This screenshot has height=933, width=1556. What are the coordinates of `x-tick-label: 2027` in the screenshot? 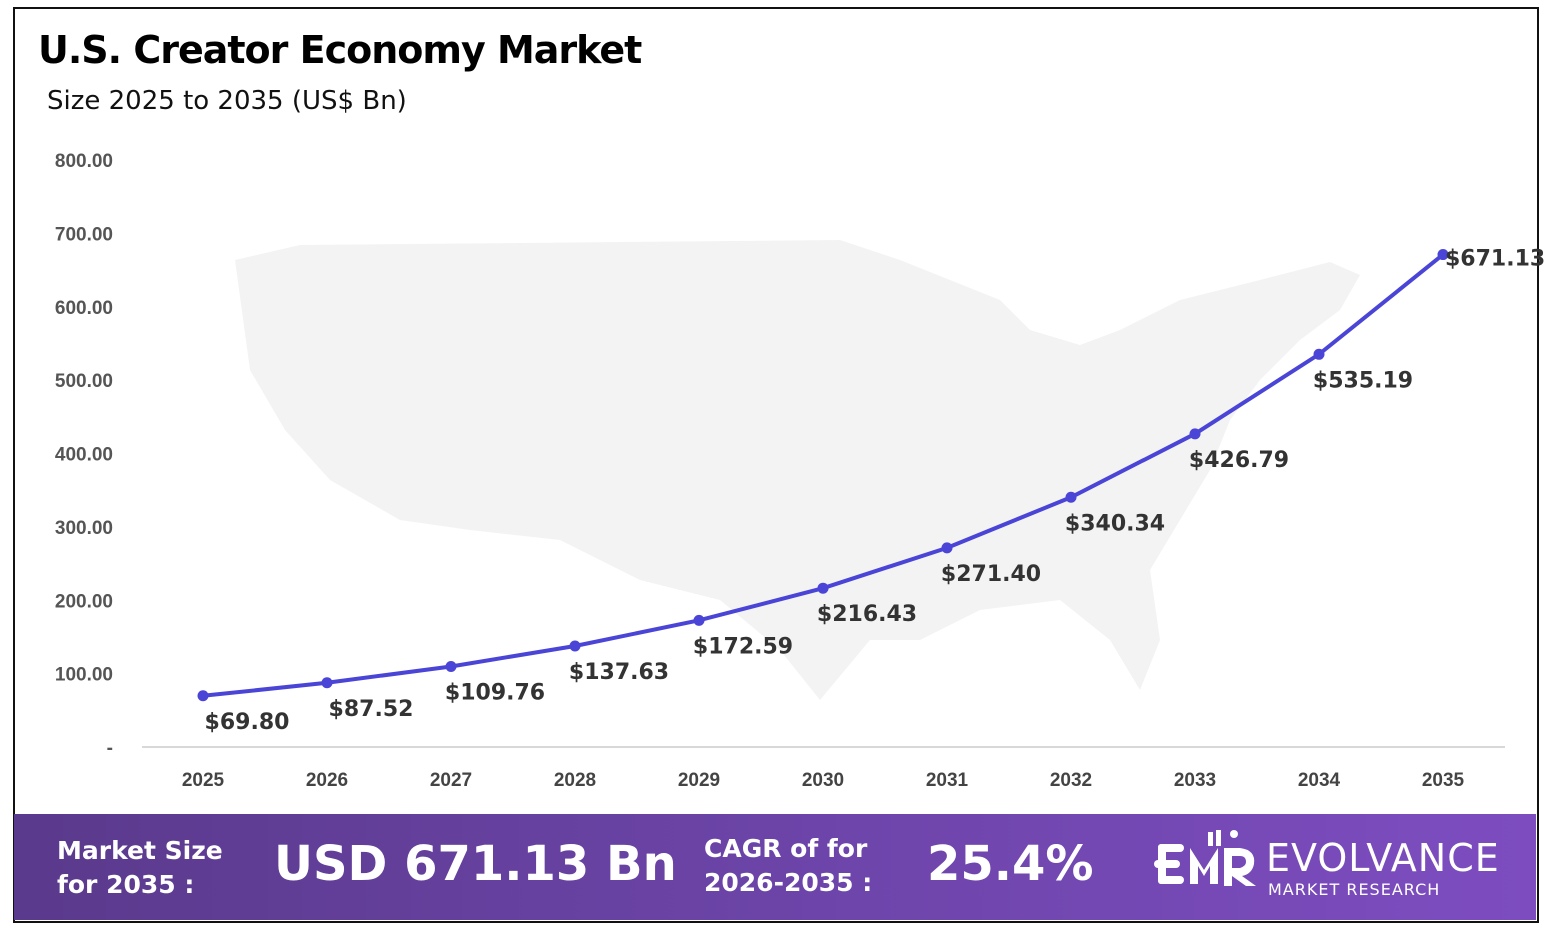 It's located at (451, 780).